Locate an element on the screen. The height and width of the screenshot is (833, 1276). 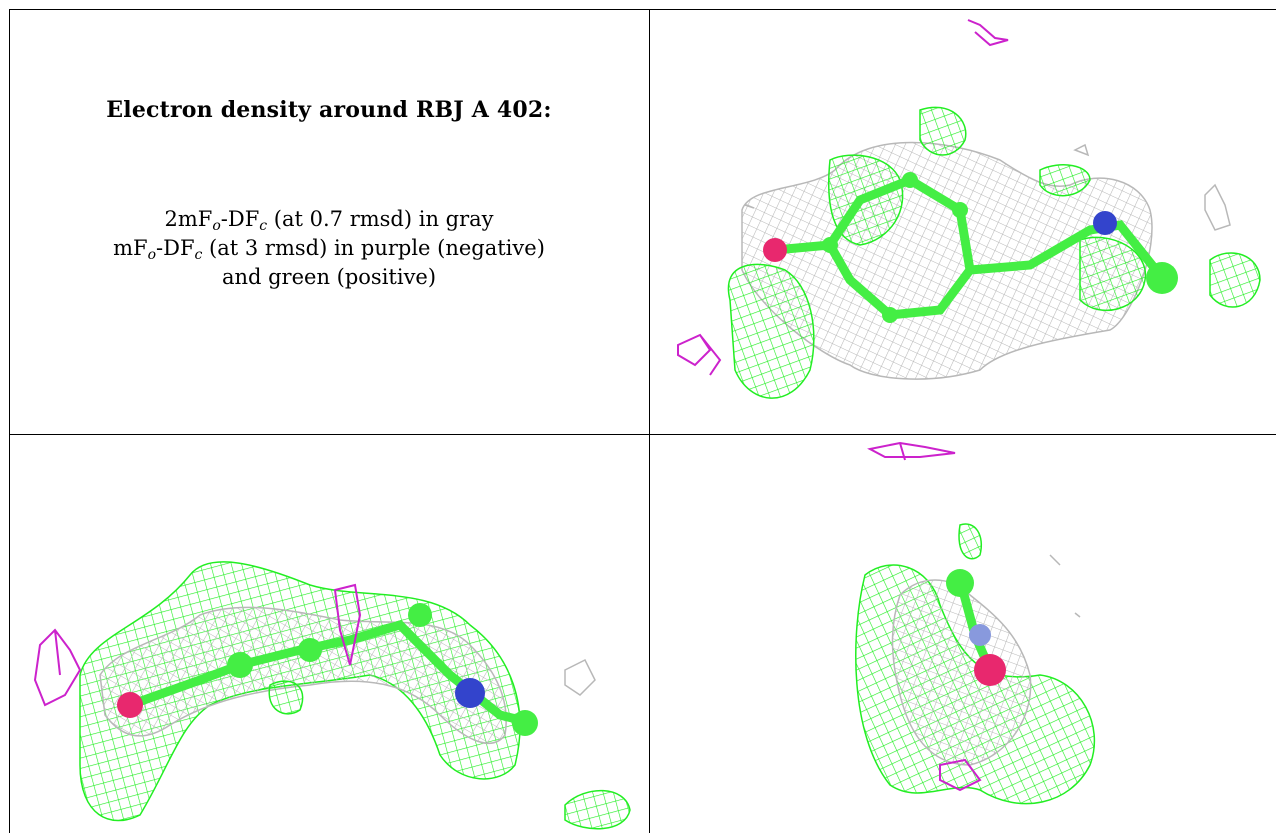
green-density-mesh is located at coordinates (771, 331).